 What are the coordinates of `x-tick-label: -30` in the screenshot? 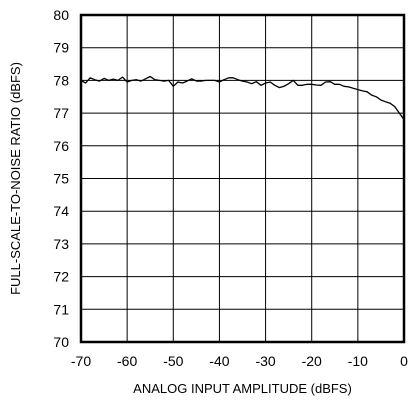 It's located at (265, 361).